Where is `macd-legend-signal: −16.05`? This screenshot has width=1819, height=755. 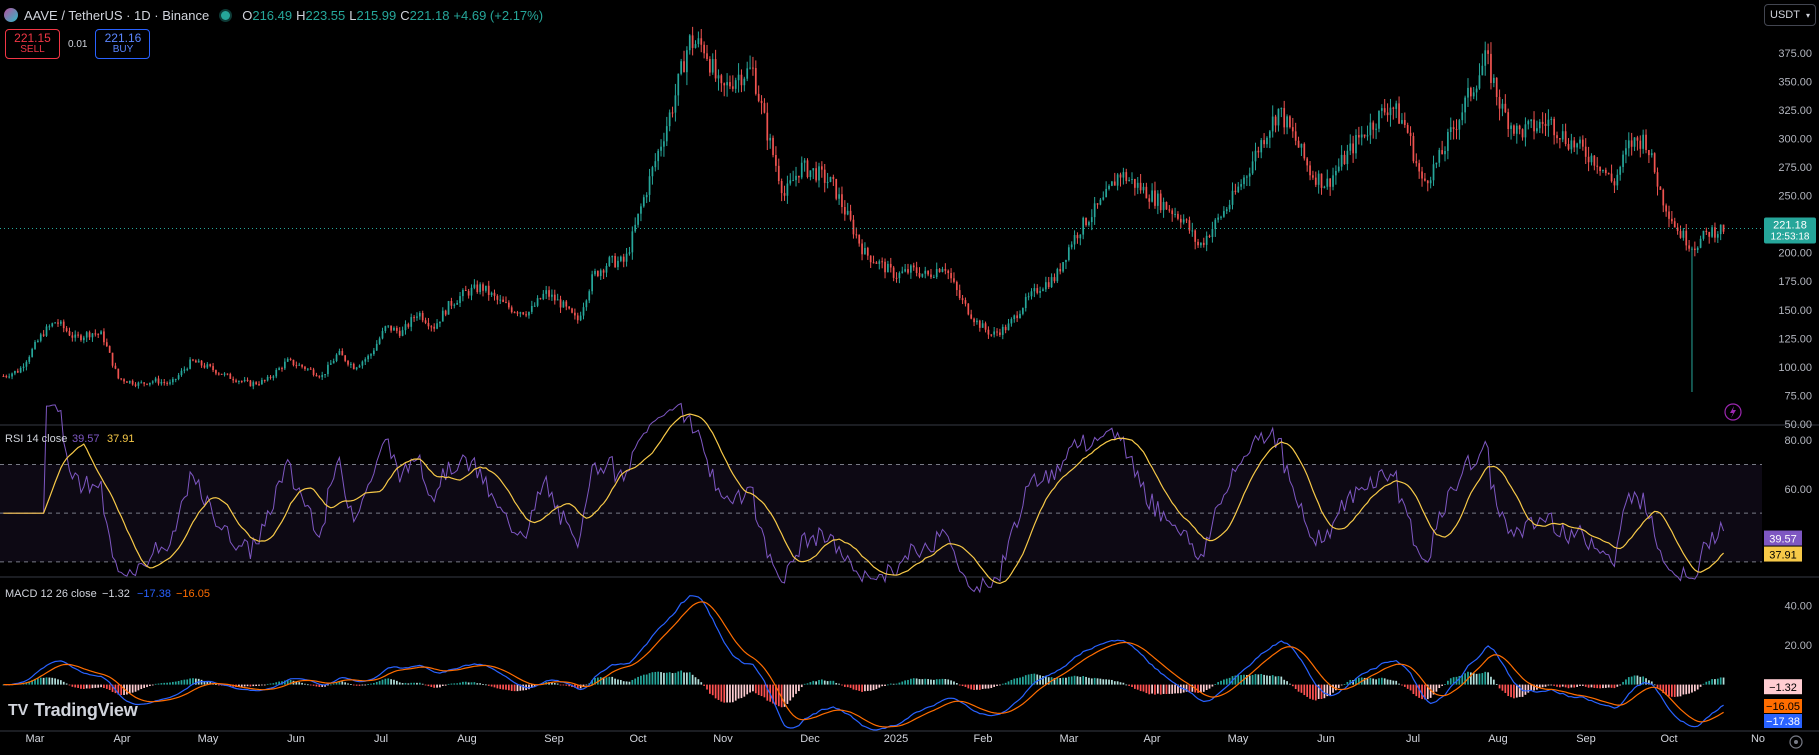 macd-legend-signal: −16.05 is located at coordinates (193, 594).